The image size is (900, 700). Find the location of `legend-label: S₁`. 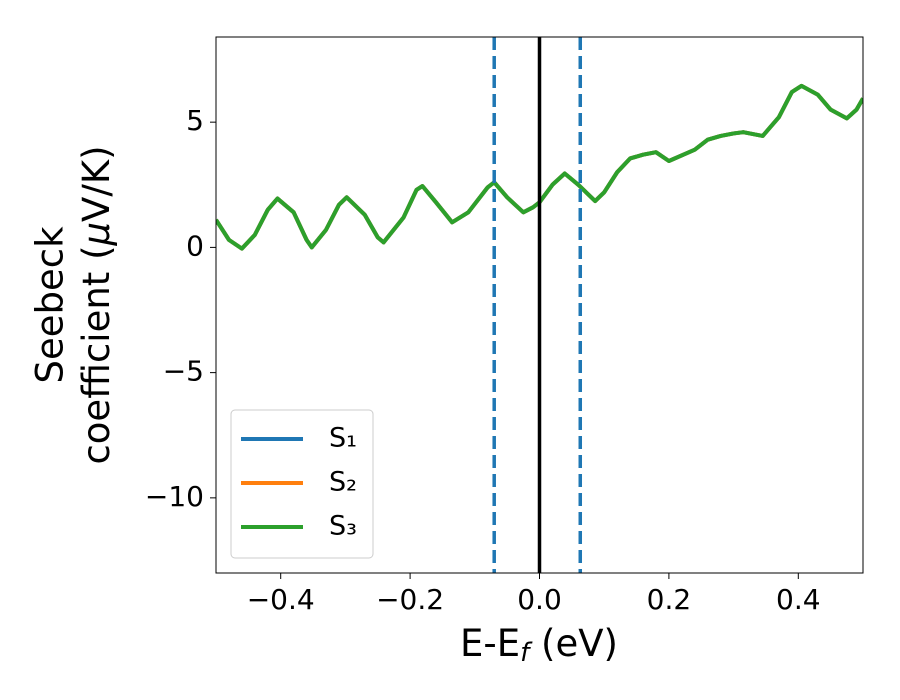

legend-label: S₁ is located at coordinates (343, 438).